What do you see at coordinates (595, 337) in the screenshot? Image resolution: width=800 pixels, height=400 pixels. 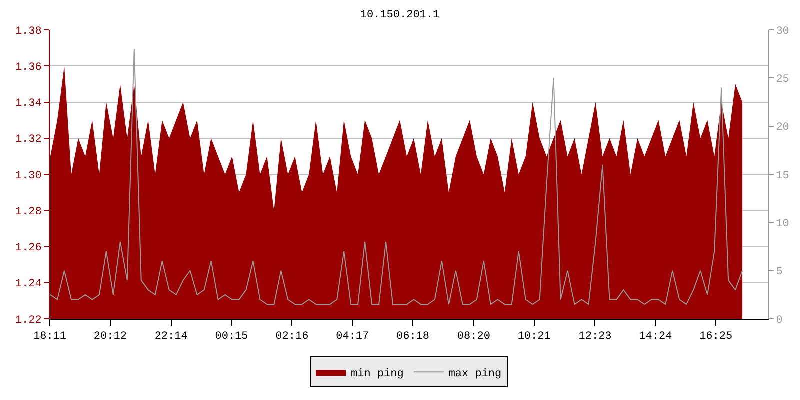 I see `x-tick-label: 12:23` at bounding box center [595, 337].